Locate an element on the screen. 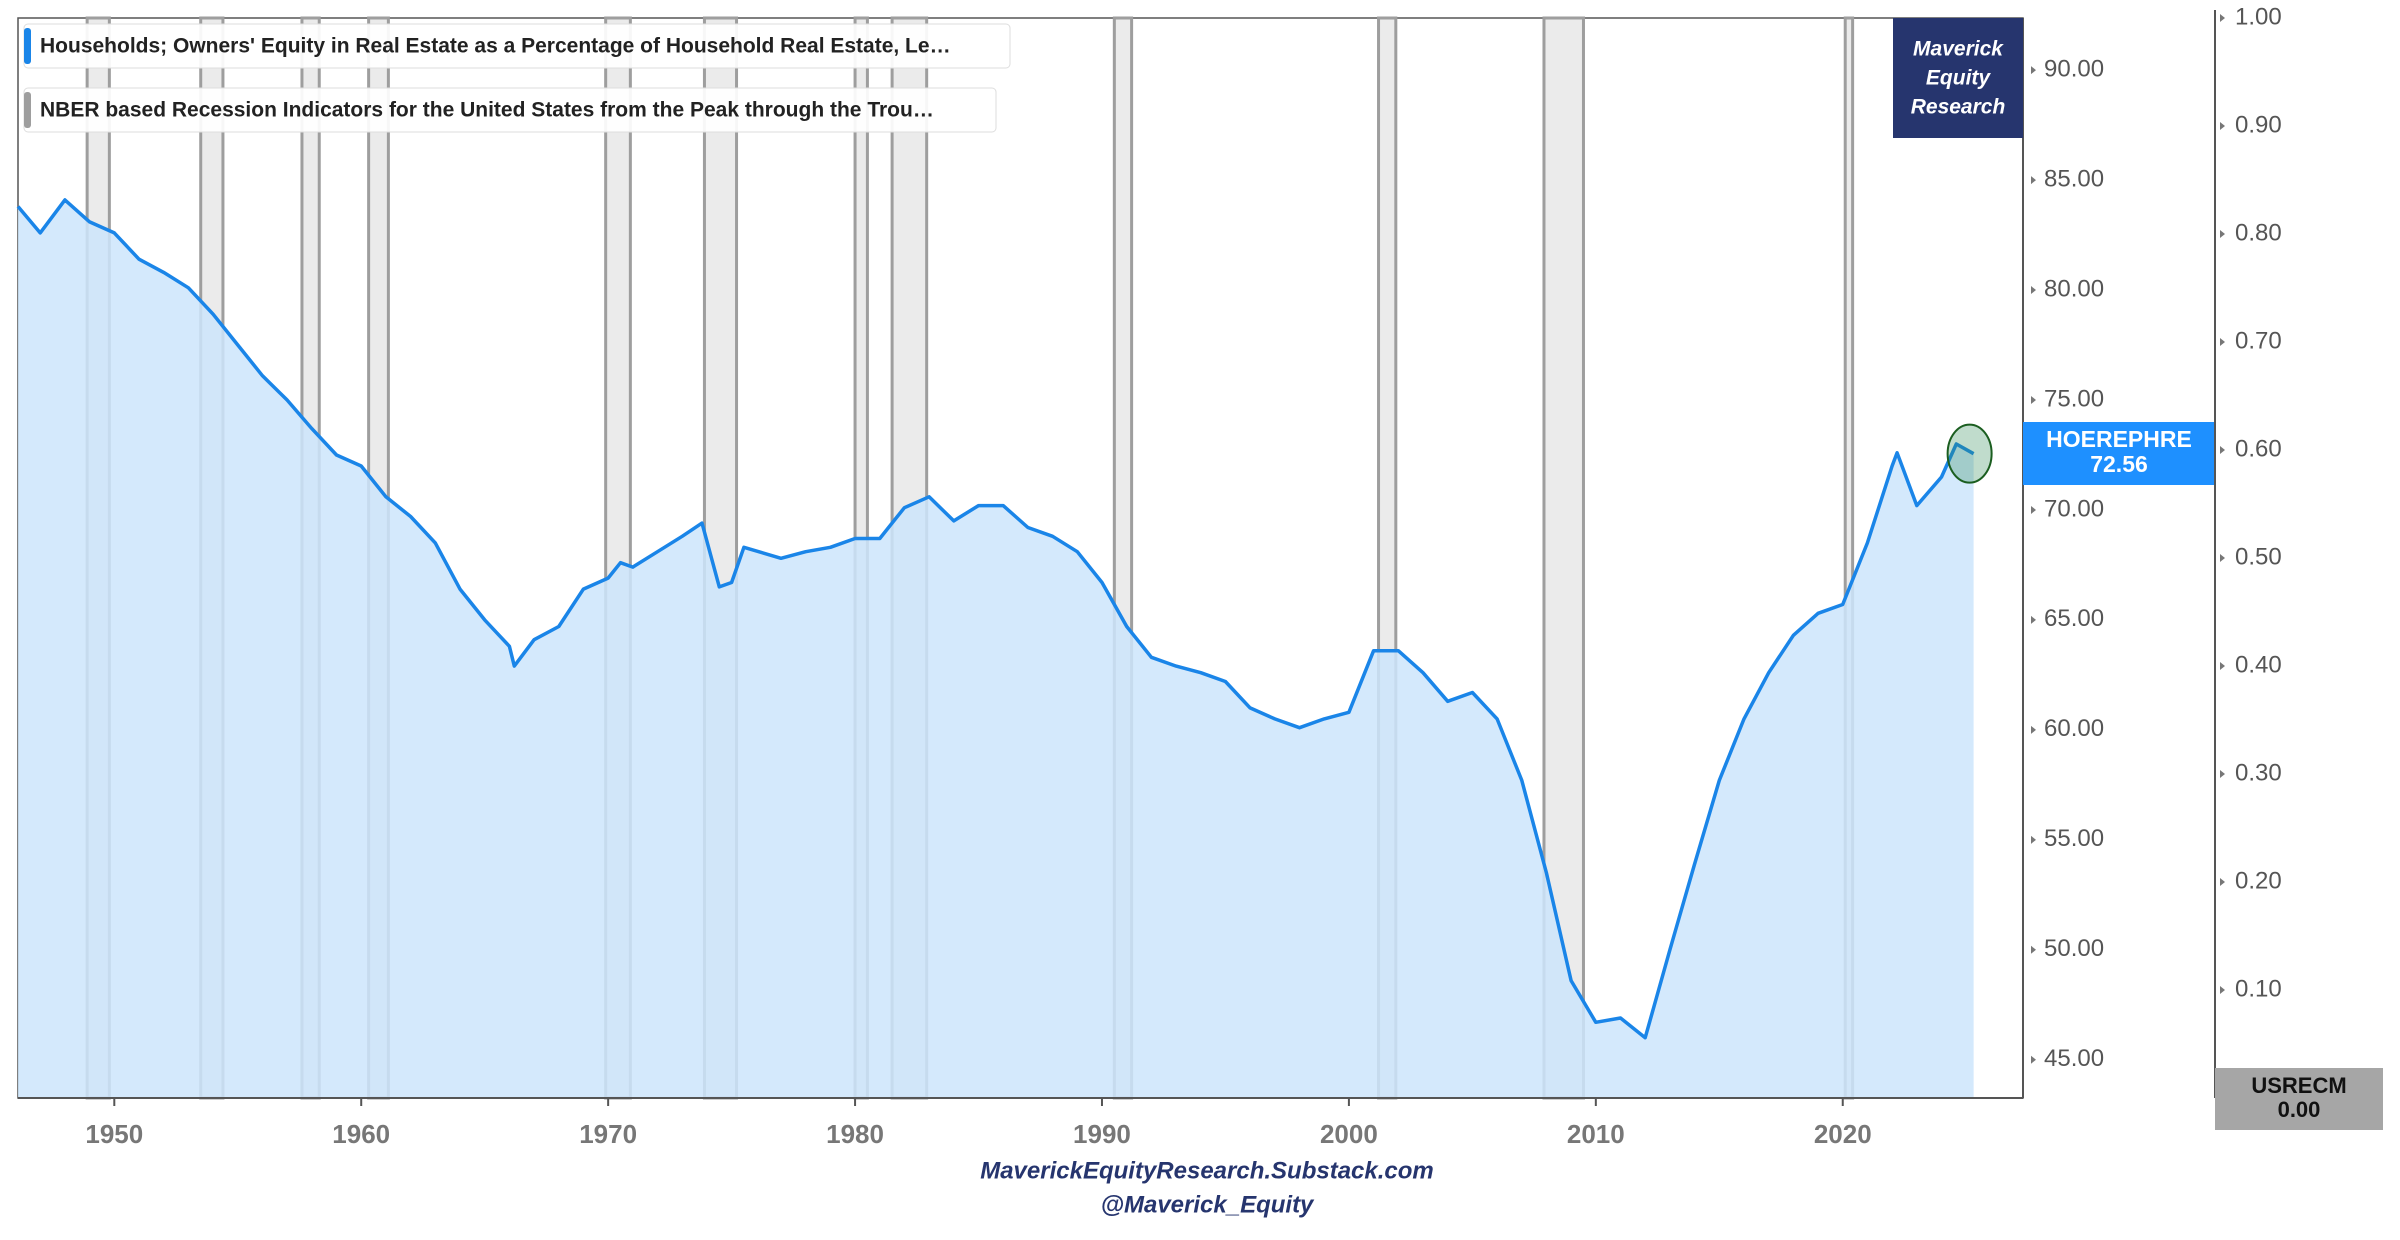 The height and width of the screenshot is (1240, 2400). watermark-text: Research is located at coordinates (1958, 107).